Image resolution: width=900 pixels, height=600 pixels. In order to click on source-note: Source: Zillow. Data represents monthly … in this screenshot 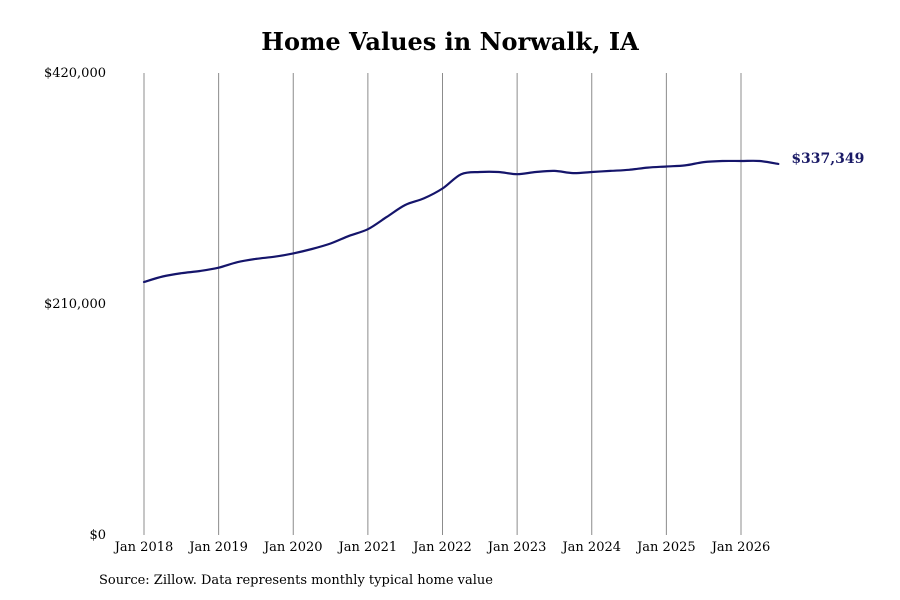, I will do `click(296, 580)`.